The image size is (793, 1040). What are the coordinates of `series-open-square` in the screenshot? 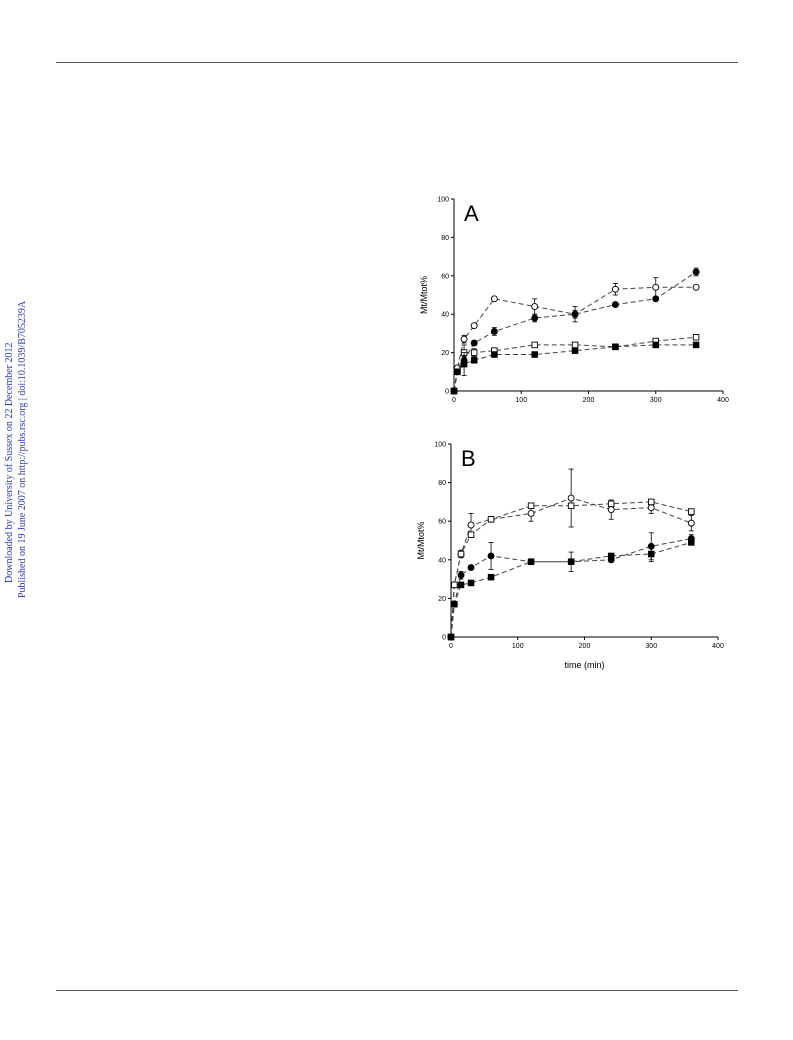 It's located at (575, 364).